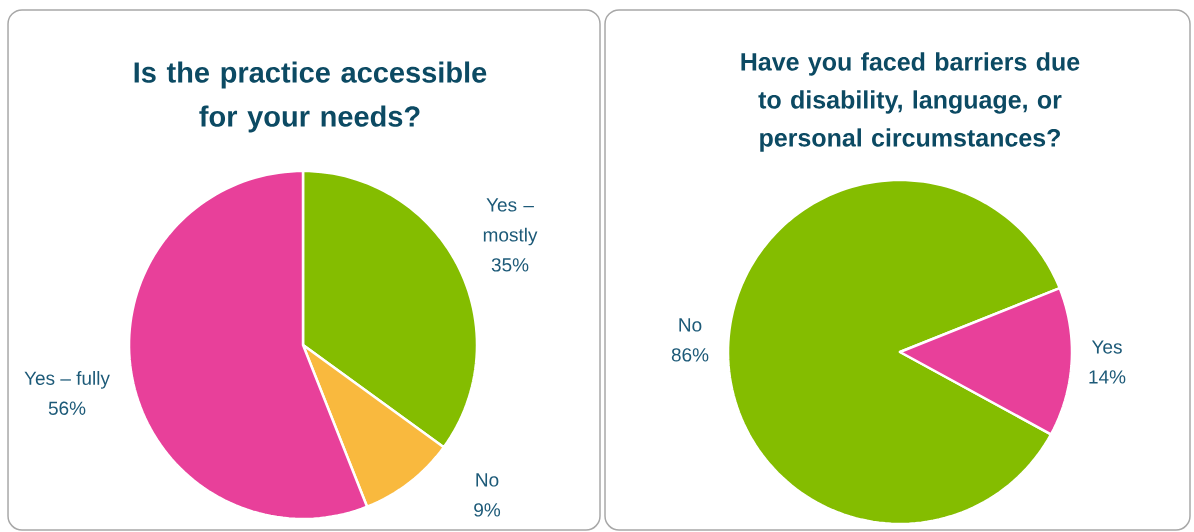 Image resolution: width=1194 pixels, height=532 pixels. What do you see at coordinates (510, 222) in the screenshot?
I see `slice-label: Yes – mostly` at bounding box center [510, 222].